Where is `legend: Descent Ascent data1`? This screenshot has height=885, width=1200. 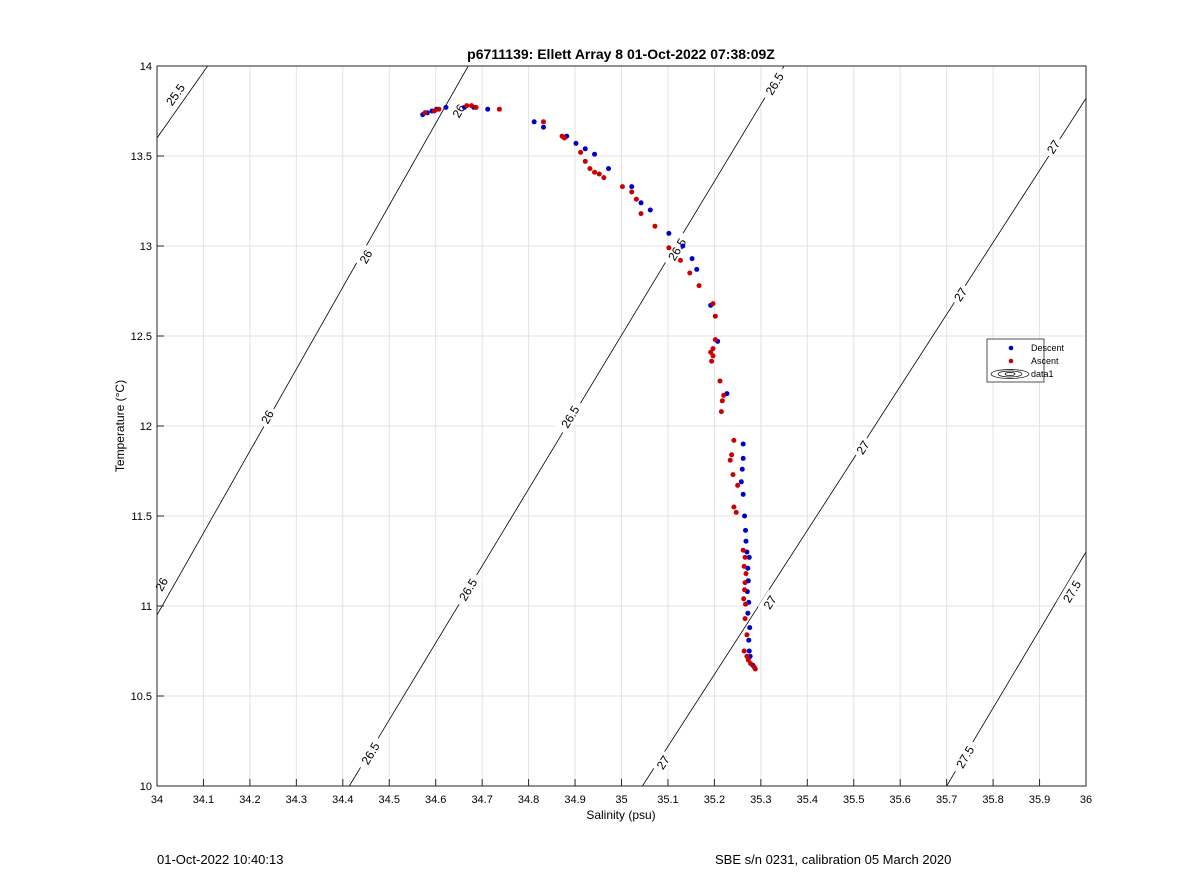
legend: Descent Ascent data1 is located at coordinates (1025, 360).